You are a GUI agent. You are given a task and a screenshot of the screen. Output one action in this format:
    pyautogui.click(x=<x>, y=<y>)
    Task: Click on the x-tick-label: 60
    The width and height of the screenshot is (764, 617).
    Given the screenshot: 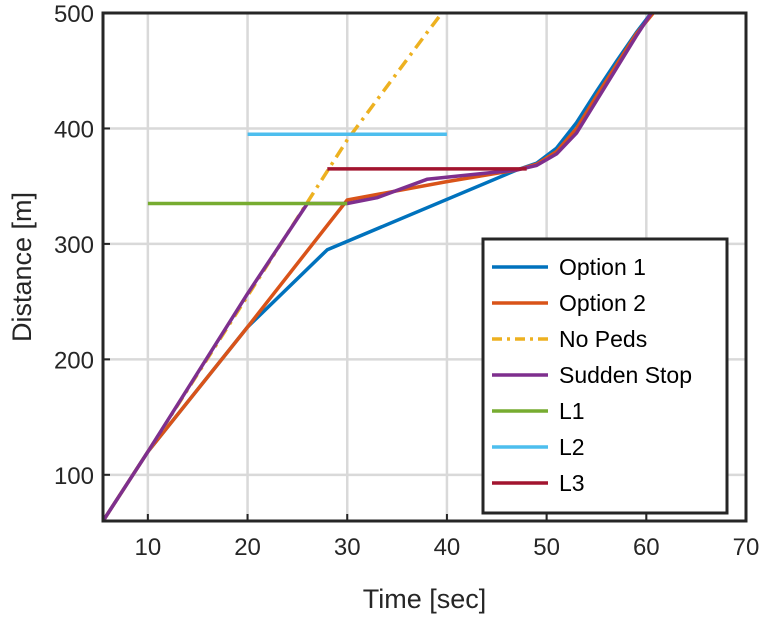 What is the action you would take?
    pyautogui.click(x=646, y=547)
    